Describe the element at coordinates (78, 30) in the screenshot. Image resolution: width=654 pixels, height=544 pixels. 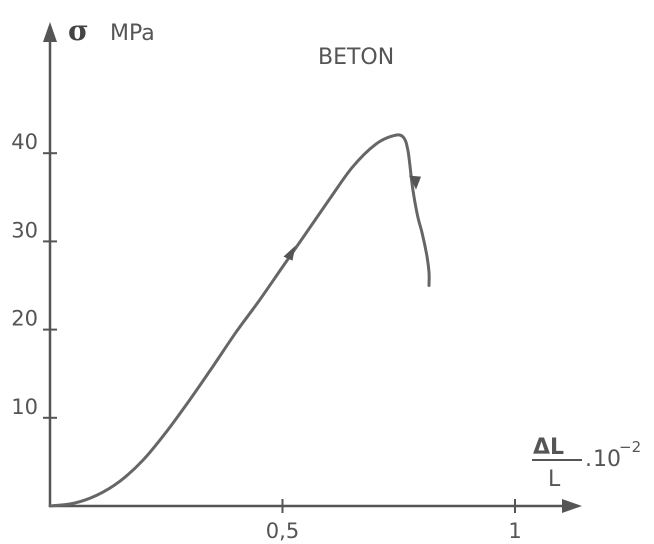
I see `y-axis-symbol: σ` at that location.